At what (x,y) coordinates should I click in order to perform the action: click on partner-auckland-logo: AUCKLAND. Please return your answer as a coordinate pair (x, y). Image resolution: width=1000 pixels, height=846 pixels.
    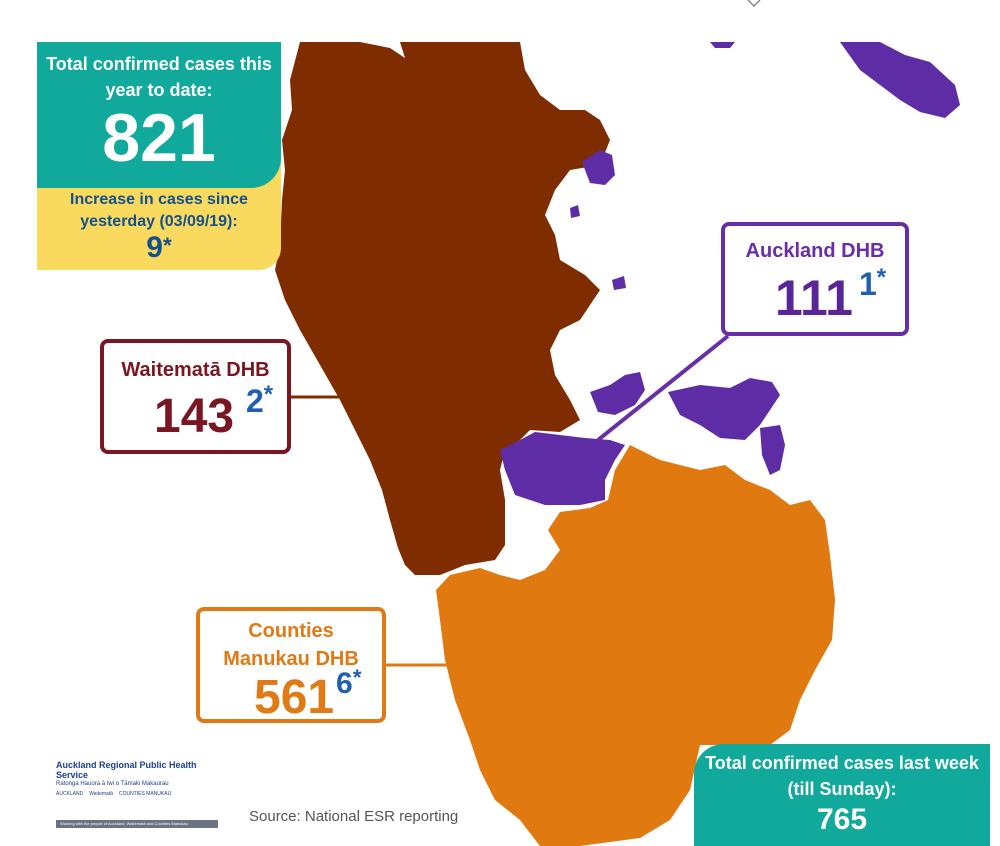
    Looking at the image, I should click on (70, 794).